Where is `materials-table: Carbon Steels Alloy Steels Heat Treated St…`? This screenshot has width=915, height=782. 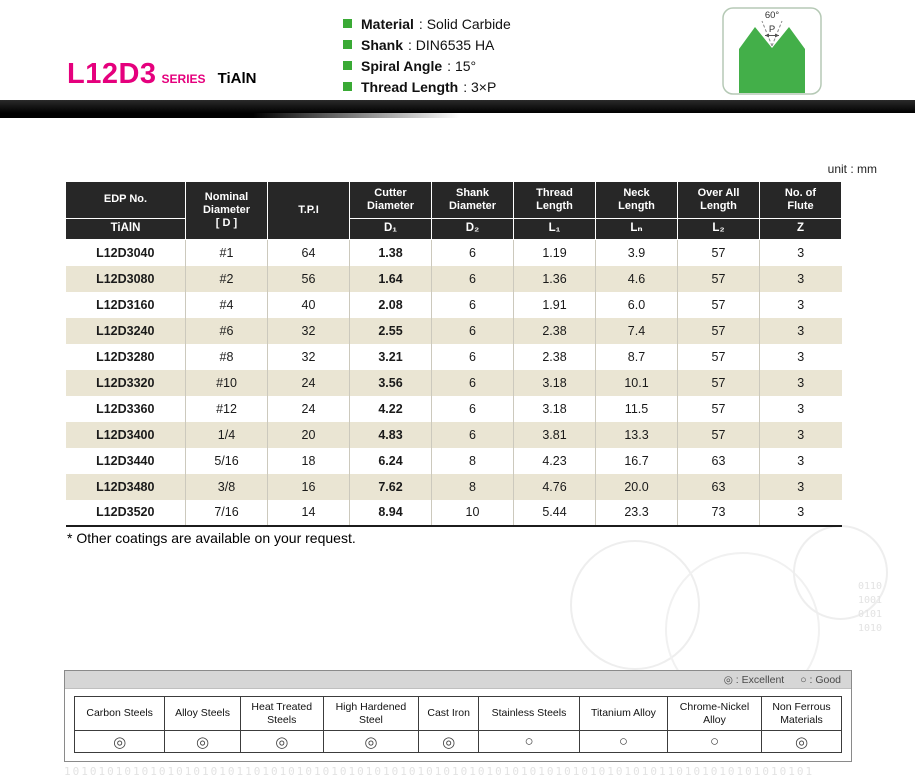
materials-table: Carbon Steels Alloy Steels Heat Treated St… is located at coordinates (458, 724).